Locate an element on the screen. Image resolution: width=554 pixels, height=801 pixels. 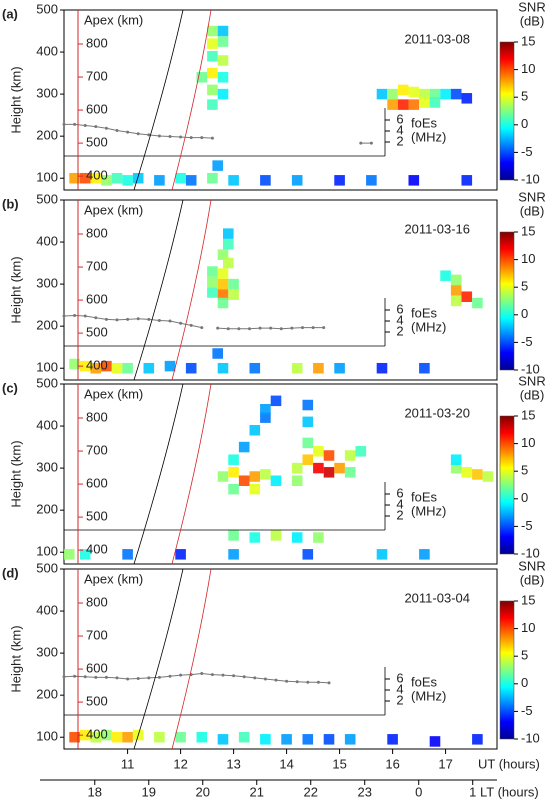
date-label: 2011-03-20 is located at coordinates (437, 412).